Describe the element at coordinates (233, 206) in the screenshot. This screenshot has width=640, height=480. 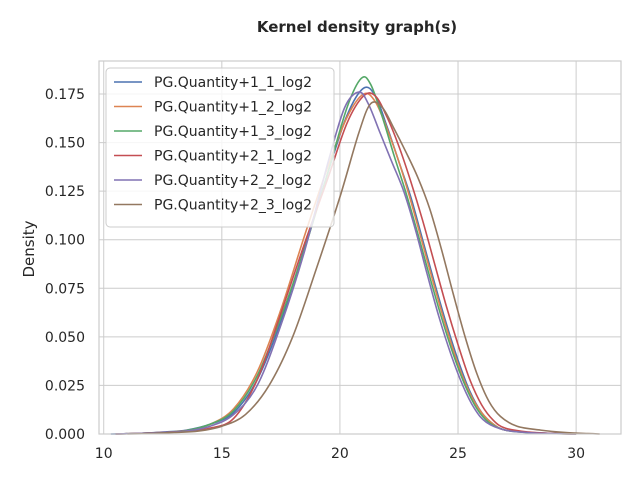
I see `legend-label: PG.Quantity+2_3_log2` at that location.